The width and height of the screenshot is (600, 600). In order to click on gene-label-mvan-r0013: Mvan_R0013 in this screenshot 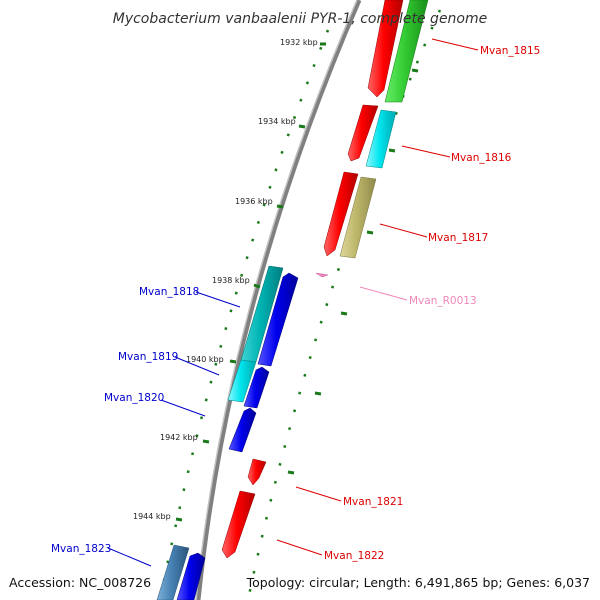, I will do `click(443, 301)`.